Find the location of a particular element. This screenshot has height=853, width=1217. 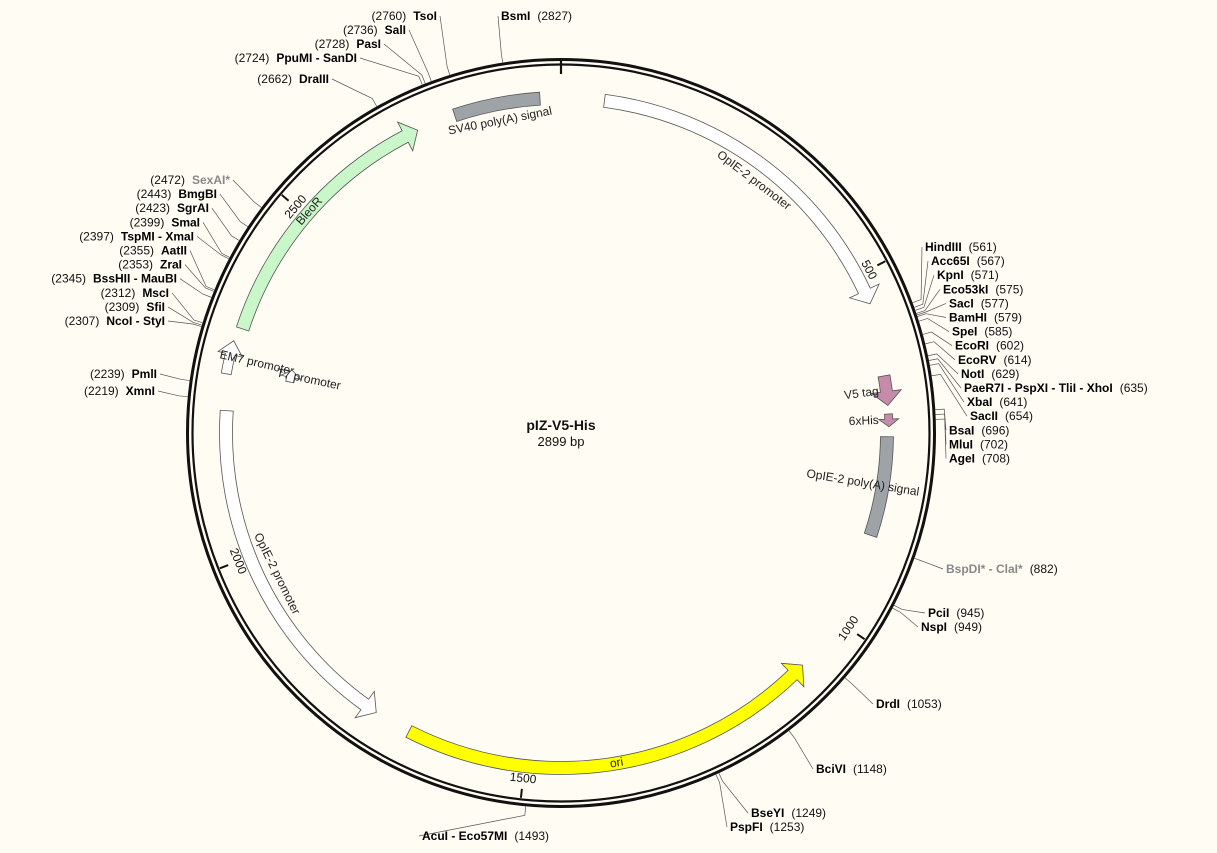

leader-eco53ki is located at coordinates (928, 301).